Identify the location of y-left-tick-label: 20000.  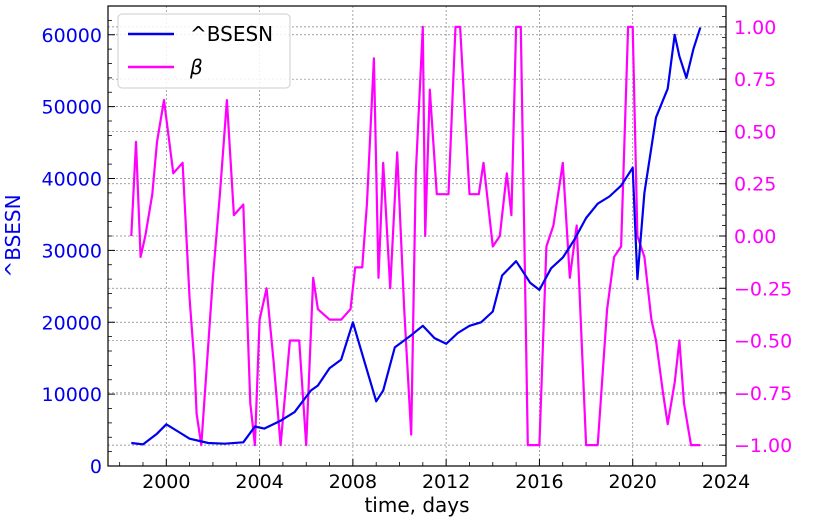
(72, 323).